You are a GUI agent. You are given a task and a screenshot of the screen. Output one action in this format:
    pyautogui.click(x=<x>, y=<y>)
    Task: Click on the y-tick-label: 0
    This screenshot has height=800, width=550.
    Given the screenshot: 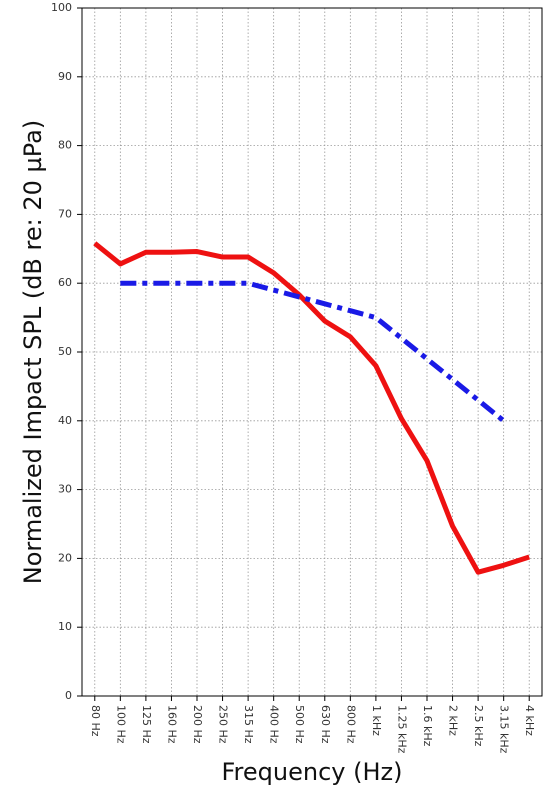 What is the action you would take?
    pyautogui.click(x=68, y=695)
    